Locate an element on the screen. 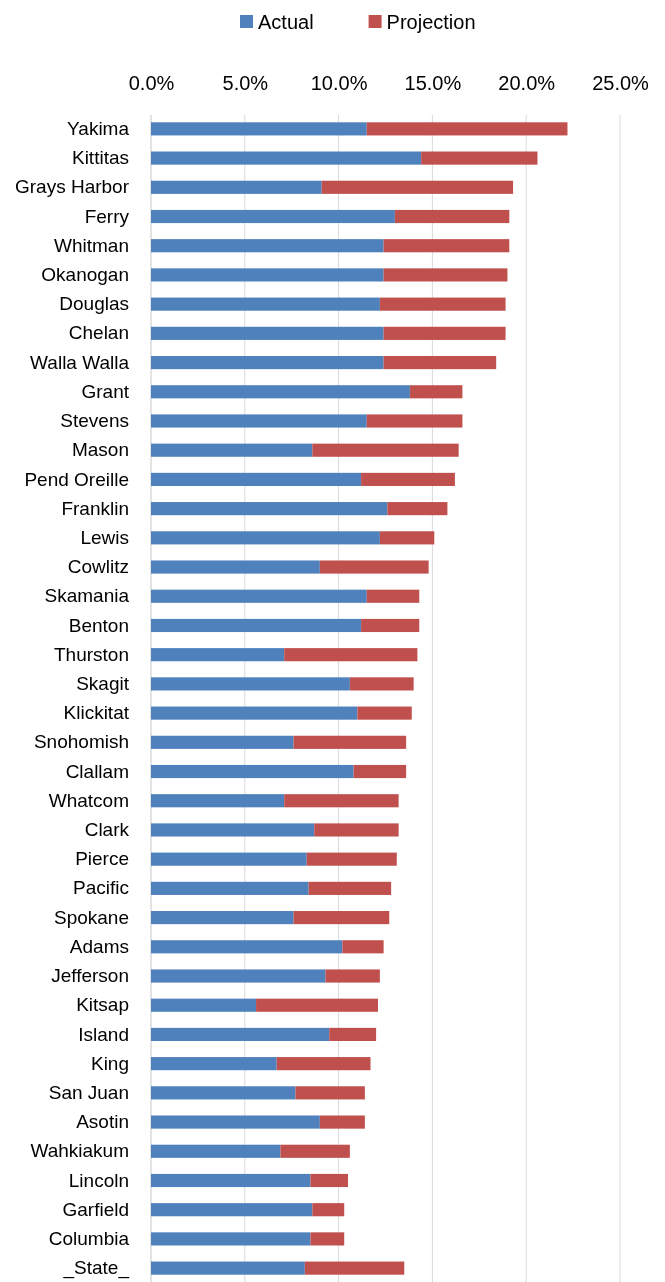 This screenshot has width=665, height=1282. y-tick-label: Lincoln is located at coordinates (98, 1180).